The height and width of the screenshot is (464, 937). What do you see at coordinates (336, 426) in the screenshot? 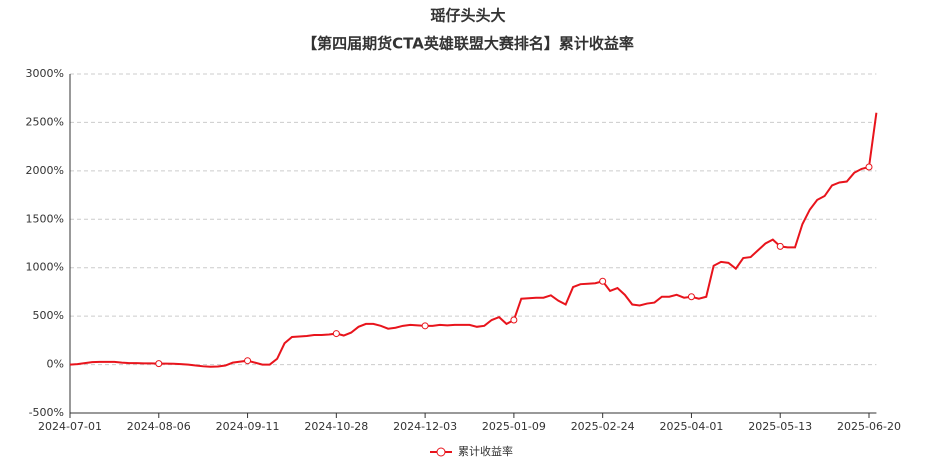
I see `x-tick-label: 2024-10-28` at bounding box center [336, 426].